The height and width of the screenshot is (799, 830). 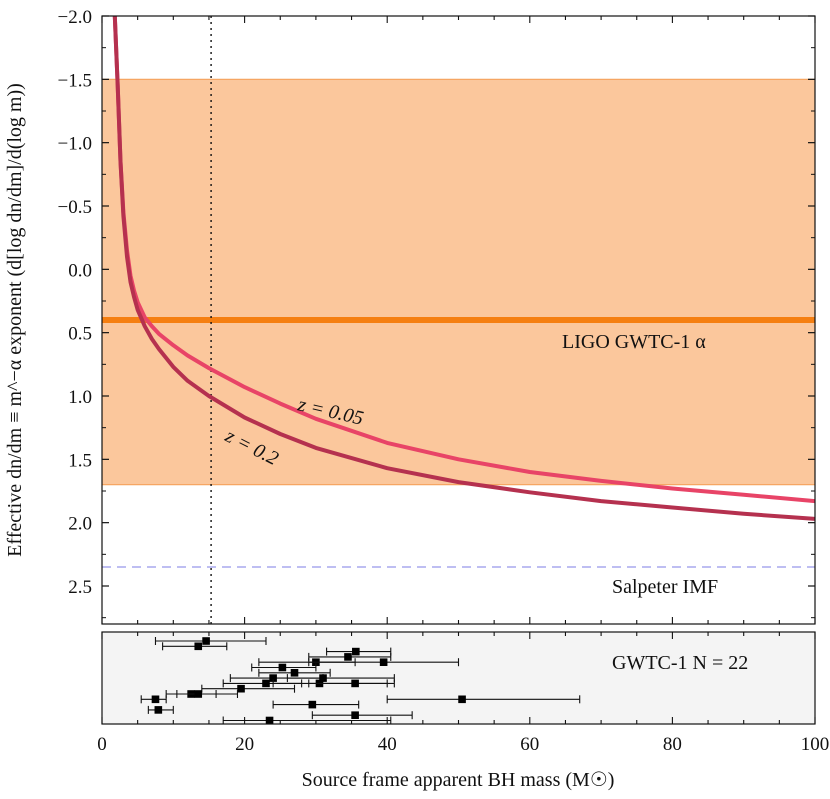 I want to click on x-tick-label: 80, so click(x=672, y=744).